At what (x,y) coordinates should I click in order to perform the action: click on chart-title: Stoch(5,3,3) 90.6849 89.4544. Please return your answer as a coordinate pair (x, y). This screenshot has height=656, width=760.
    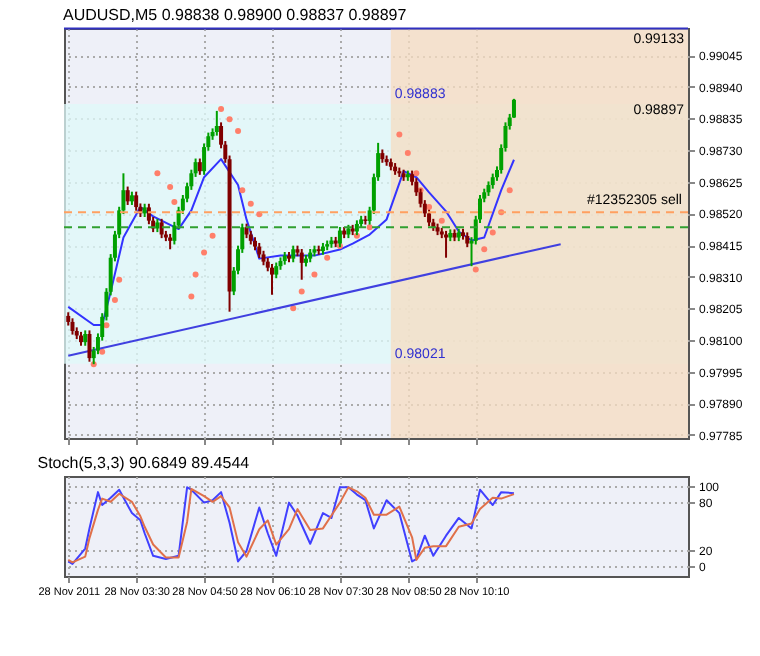
    Looking at the image, I should click on (144, 463).